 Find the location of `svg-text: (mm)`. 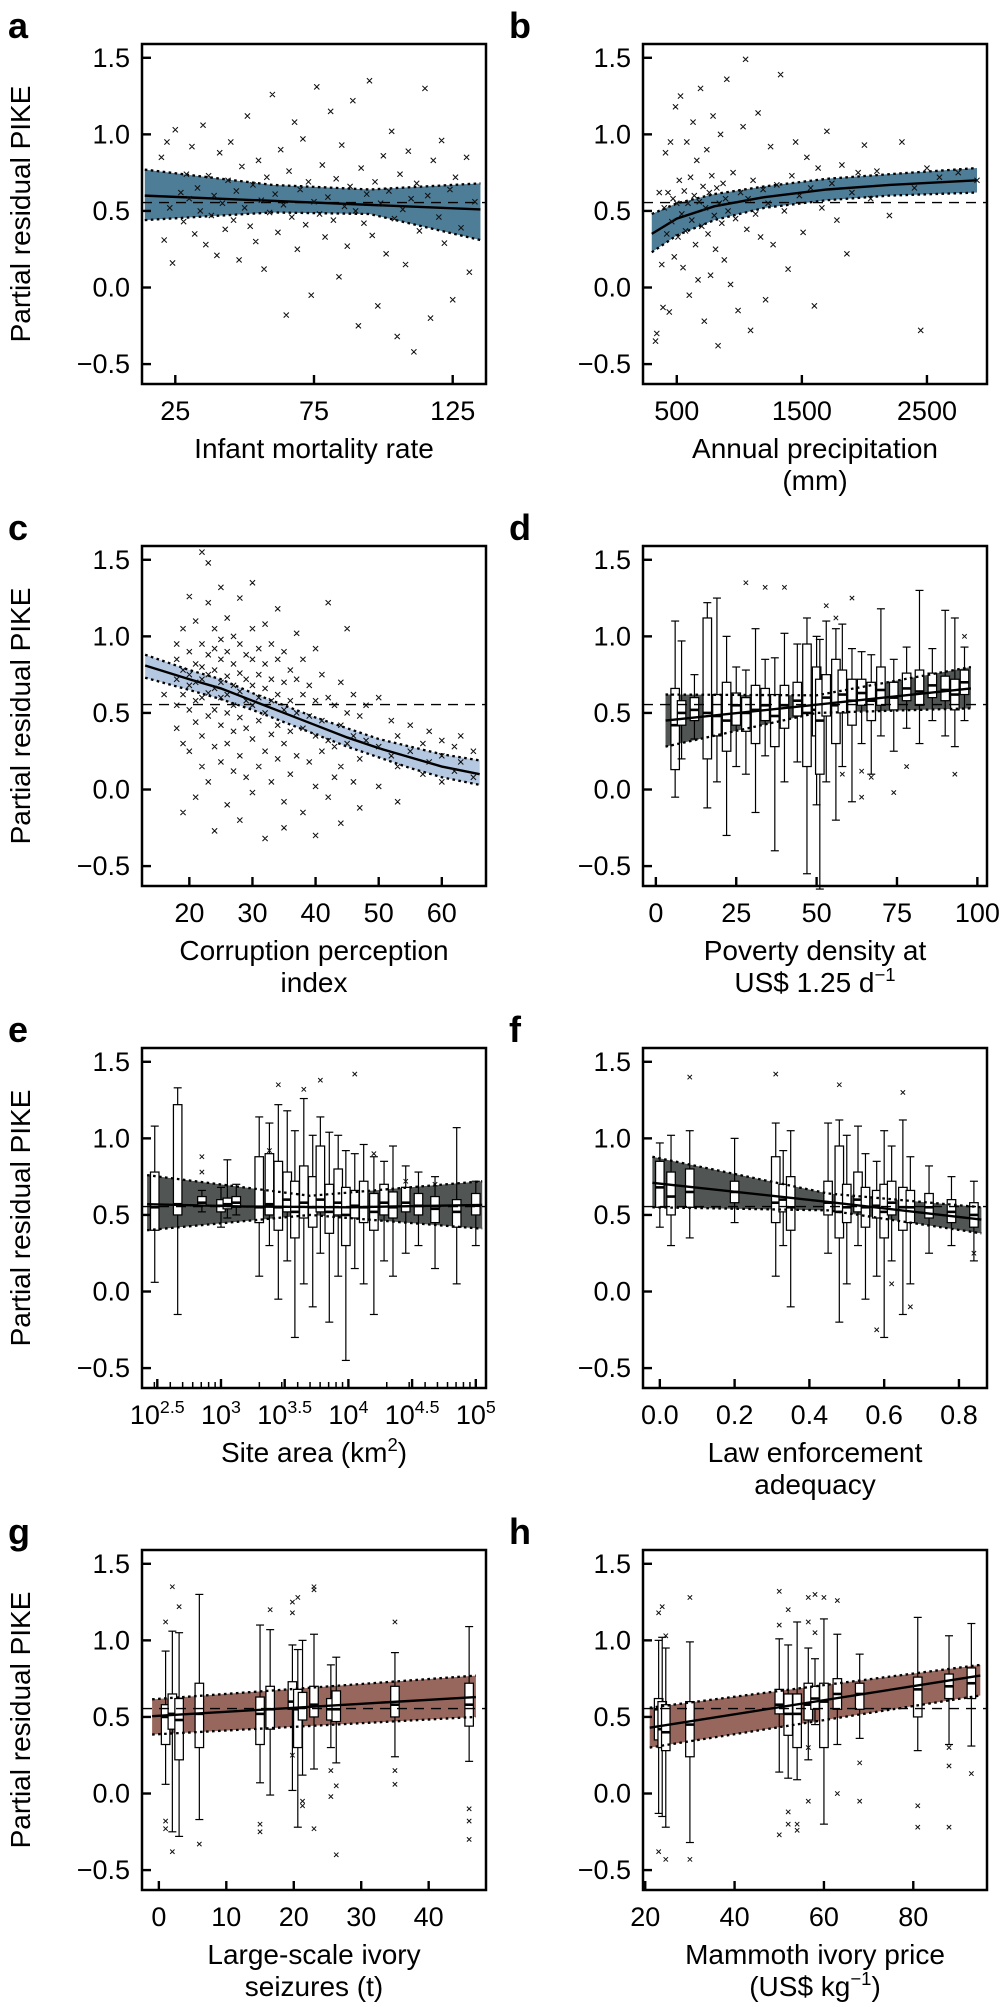

svg-text: (mm) is located at coordinates (814, 480).